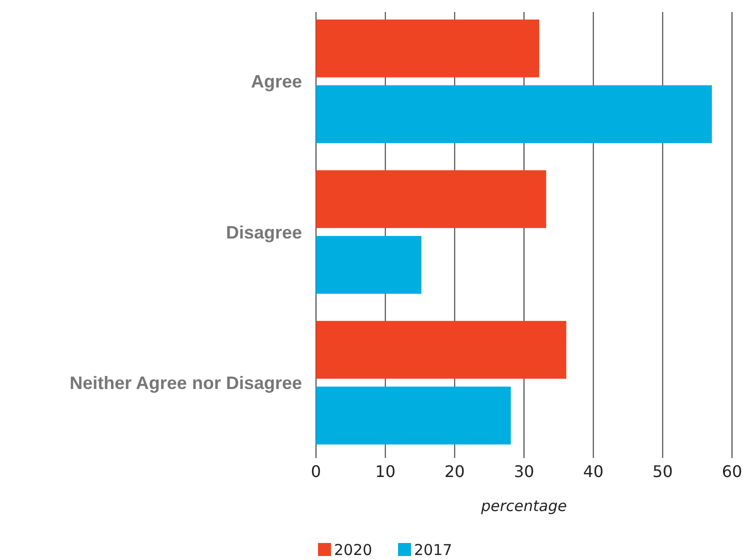 This screenshot has height=560, width=744. What do you see at coordinates (732, 471) in the screenshot?
I see `x-tick-label: 60` at bounding box center [732, 471].